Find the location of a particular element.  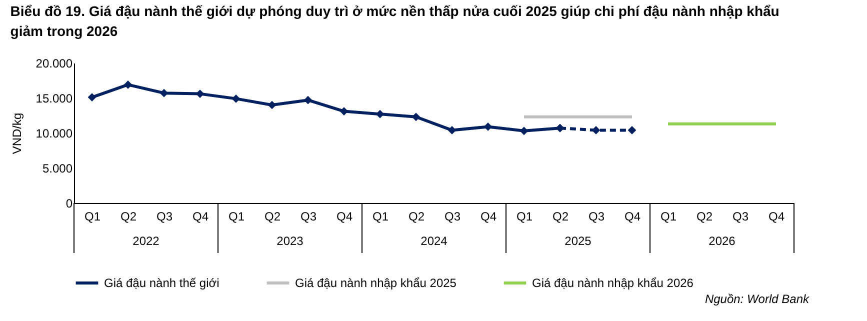

legend-label: Giá đậu nành nhập khẩu 2026 is located at coordinates (613, 283).